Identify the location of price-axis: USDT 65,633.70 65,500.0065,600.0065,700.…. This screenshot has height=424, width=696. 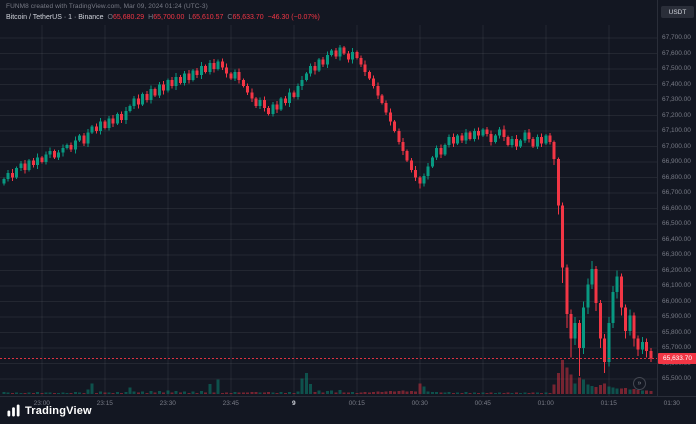
(676, 198).